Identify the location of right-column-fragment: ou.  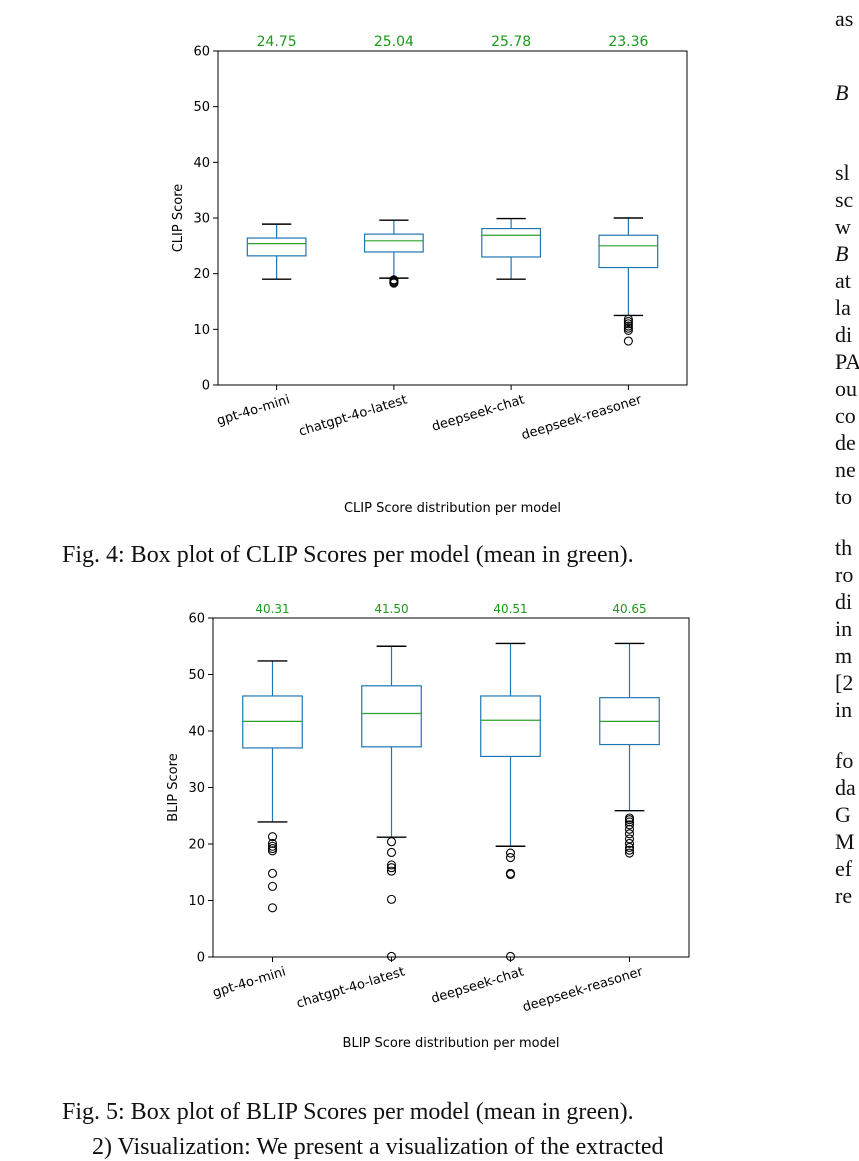
(846, 388).